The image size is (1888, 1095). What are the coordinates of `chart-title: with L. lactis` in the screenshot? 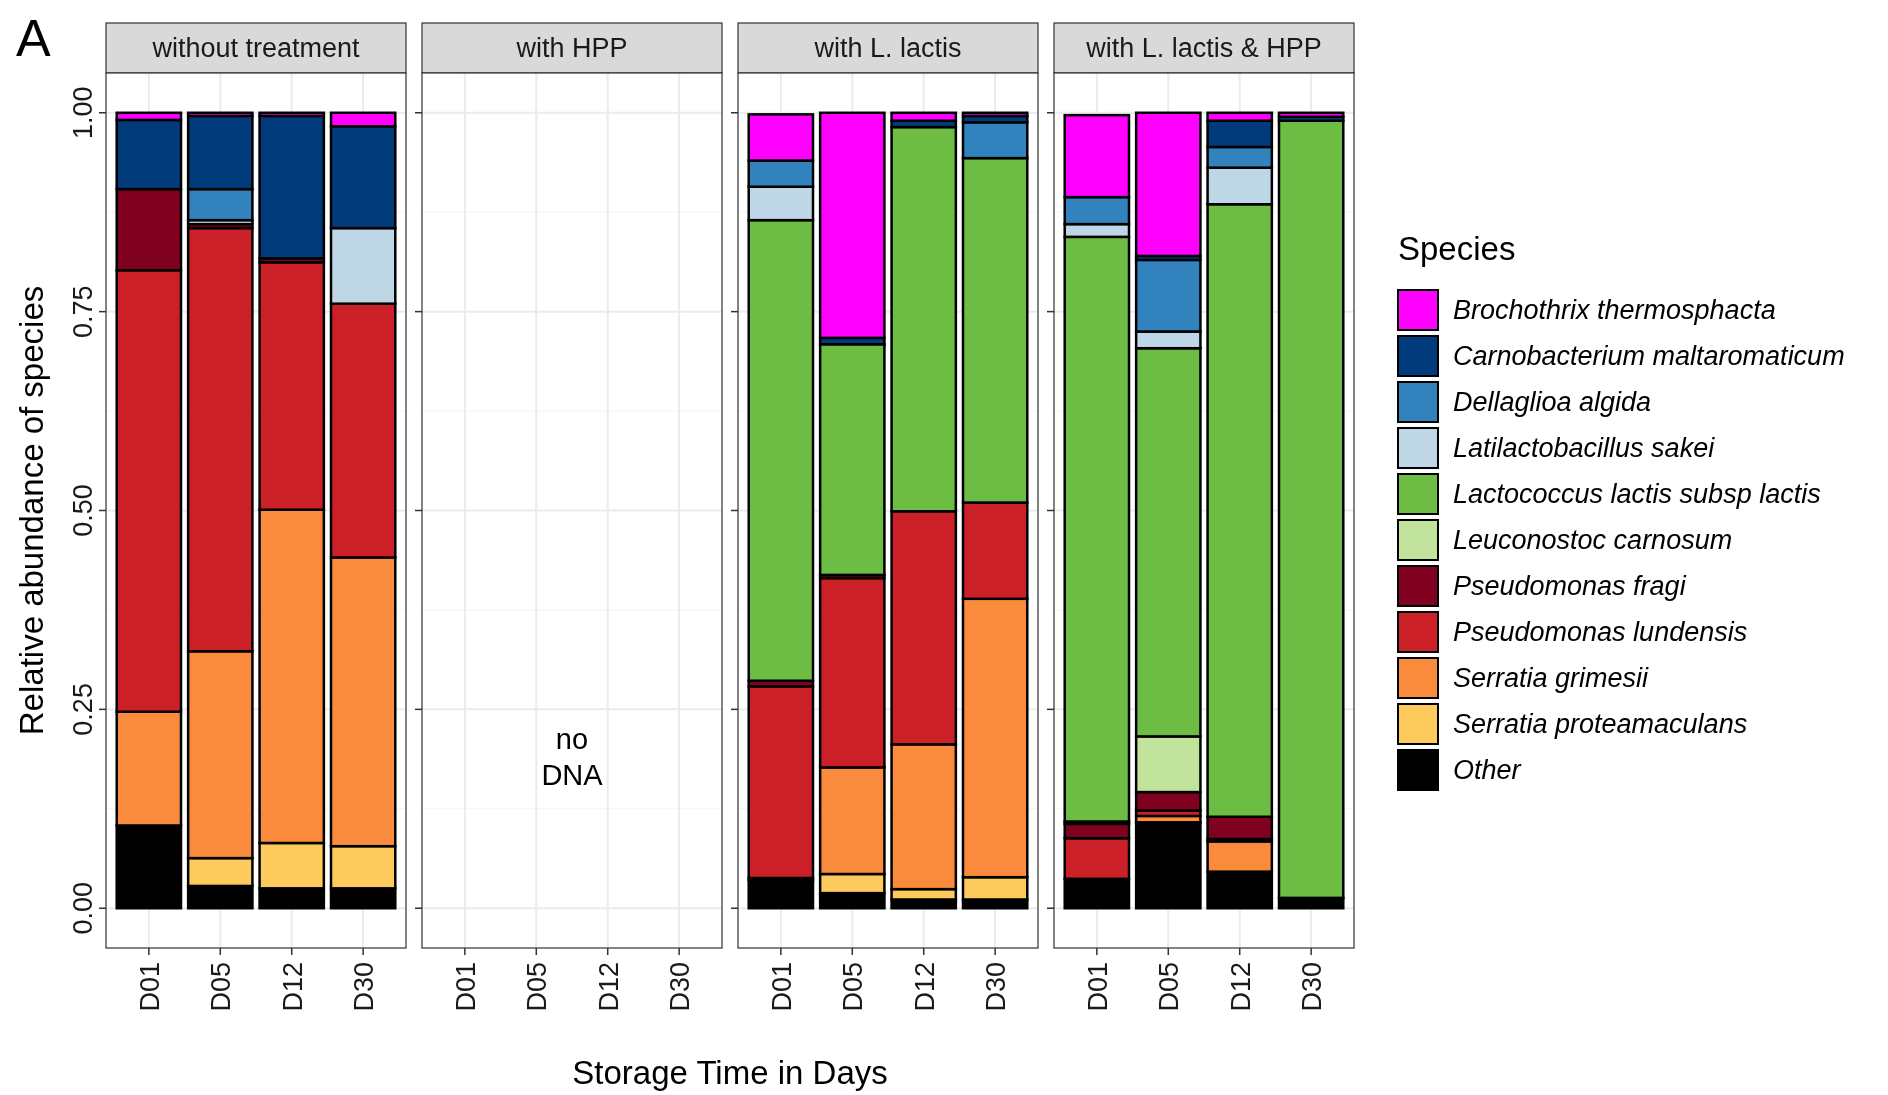 It's located at (887, 48).